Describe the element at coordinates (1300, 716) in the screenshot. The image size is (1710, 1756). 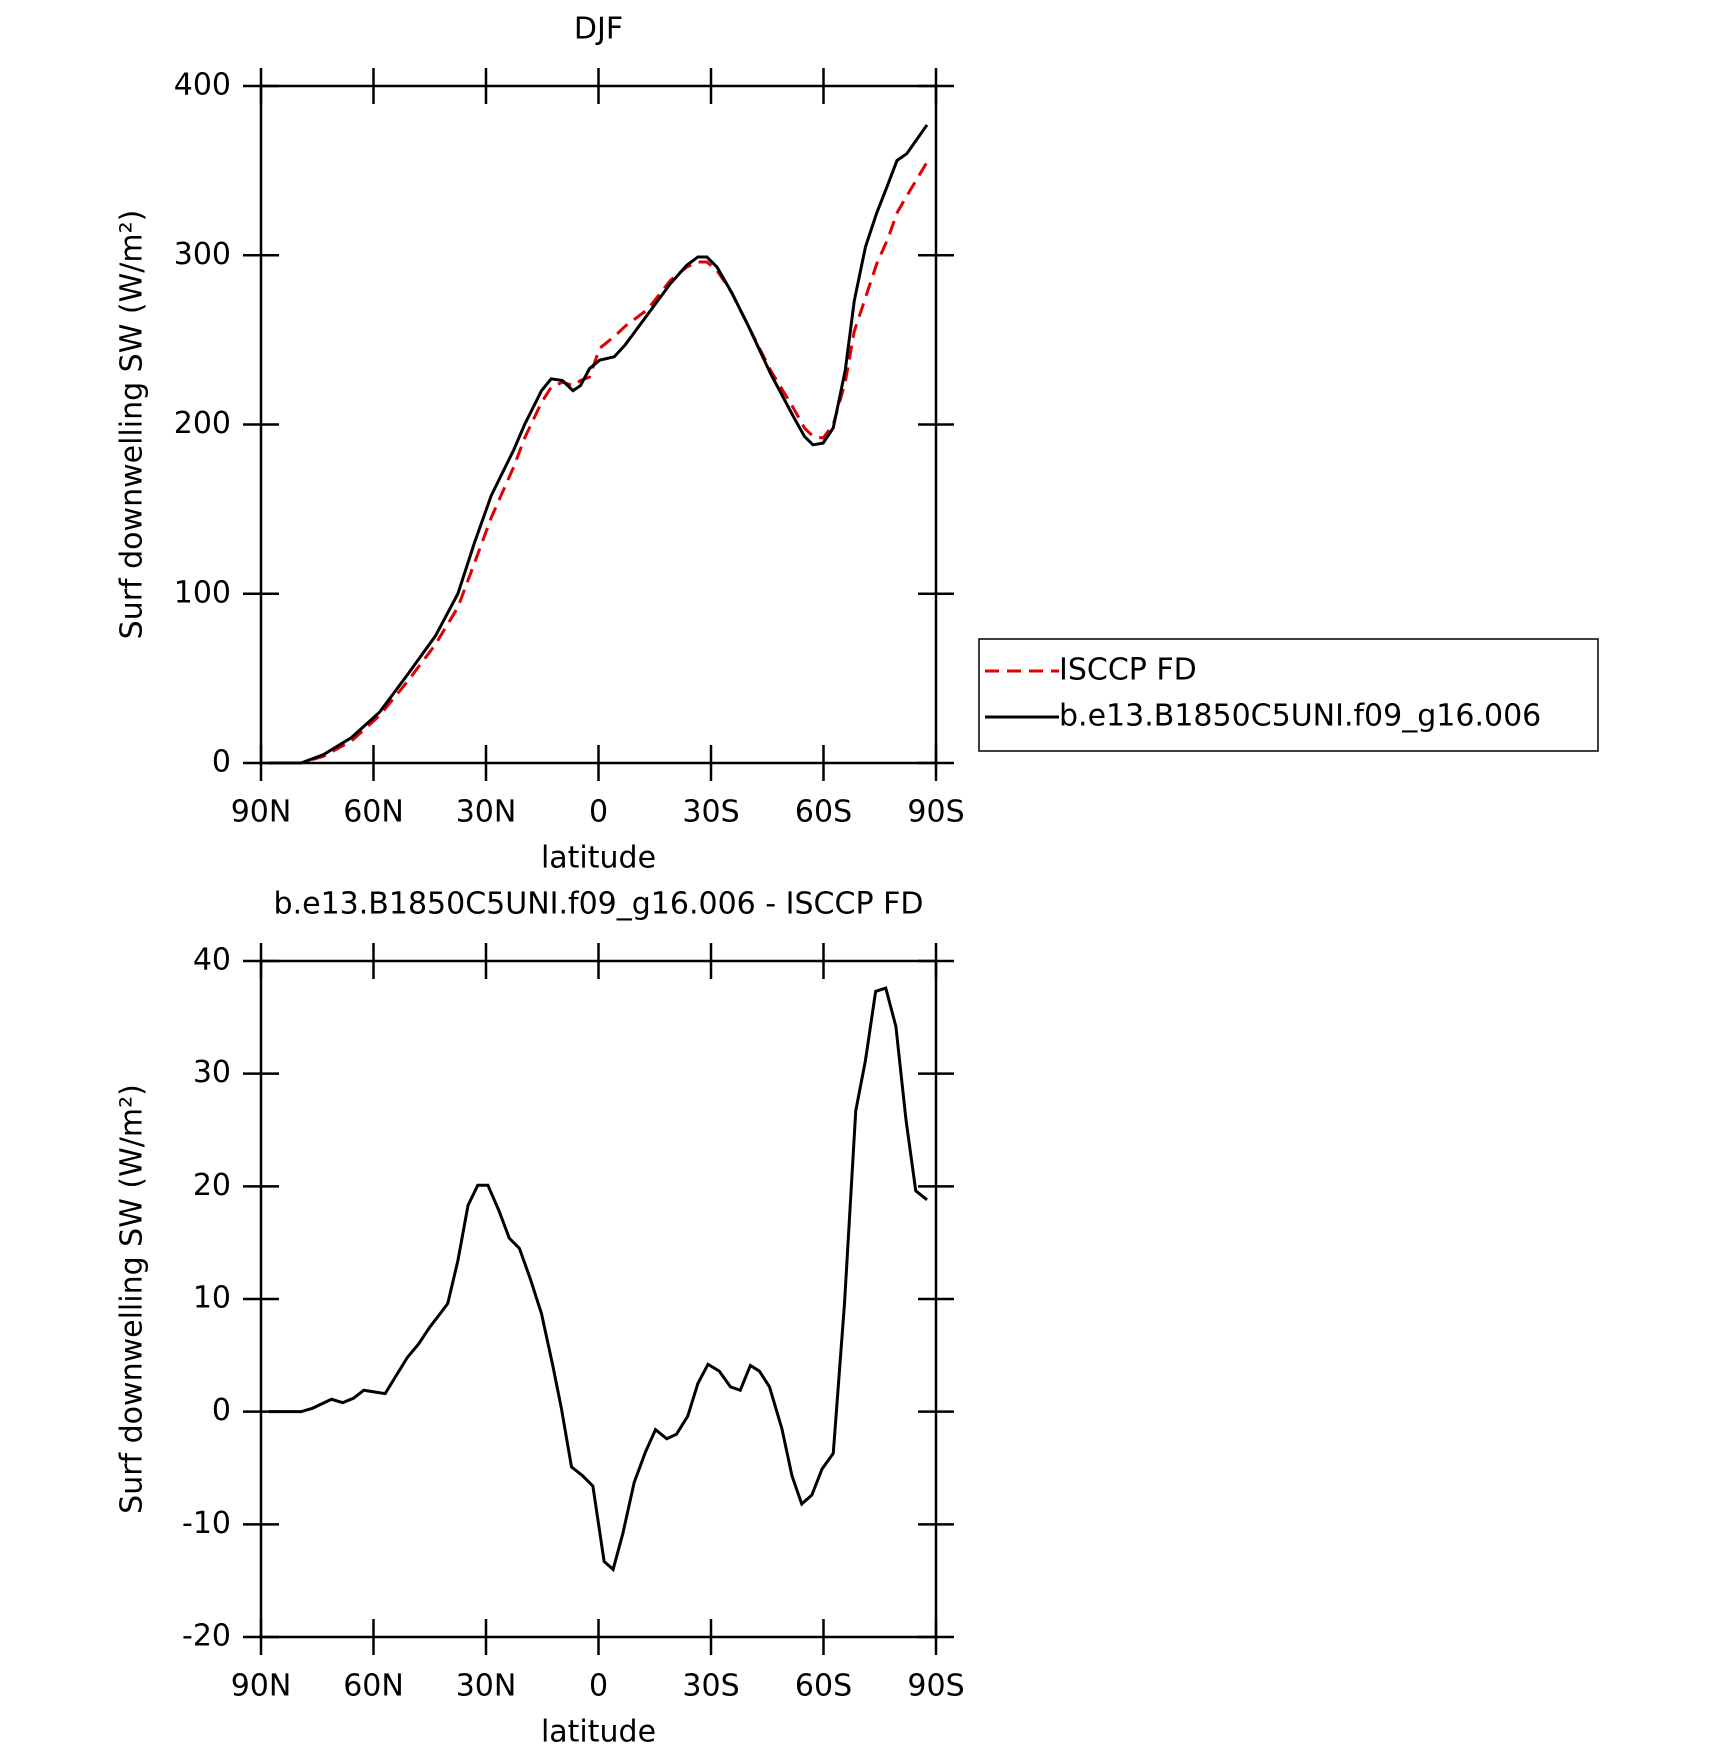
I see `legend-label: b.e13.B1850C5UNI.f09_g16.006` at that location.